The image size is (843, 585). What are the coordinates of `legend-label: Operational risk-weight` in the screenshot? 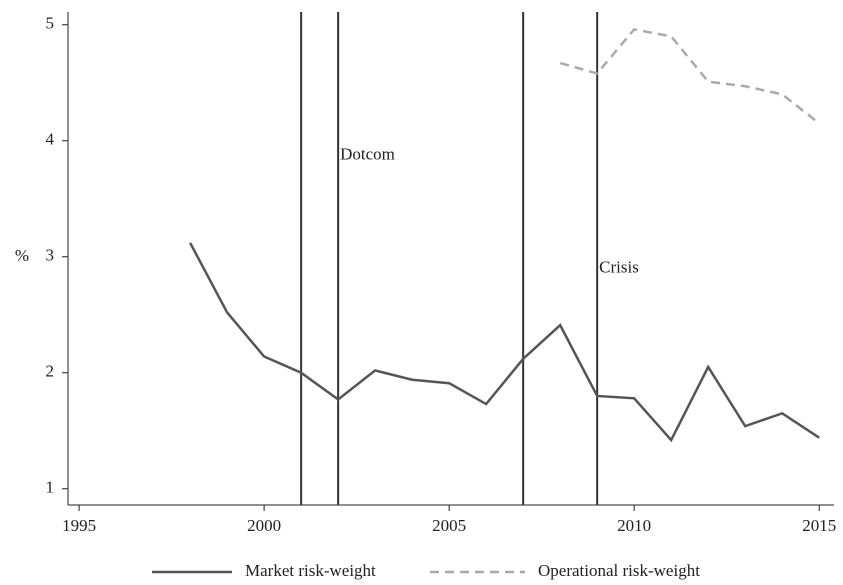 It's located at (619, 570).